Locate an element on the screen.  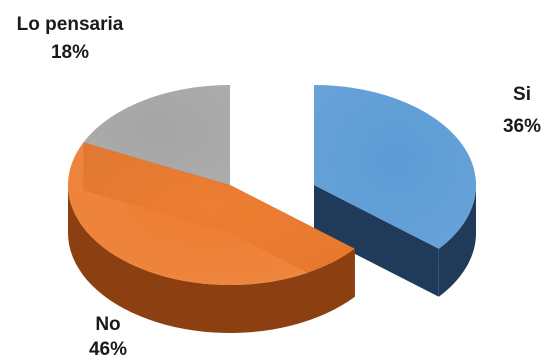
pie-slice-lo-pensaria is located at coordinates (156, 135).